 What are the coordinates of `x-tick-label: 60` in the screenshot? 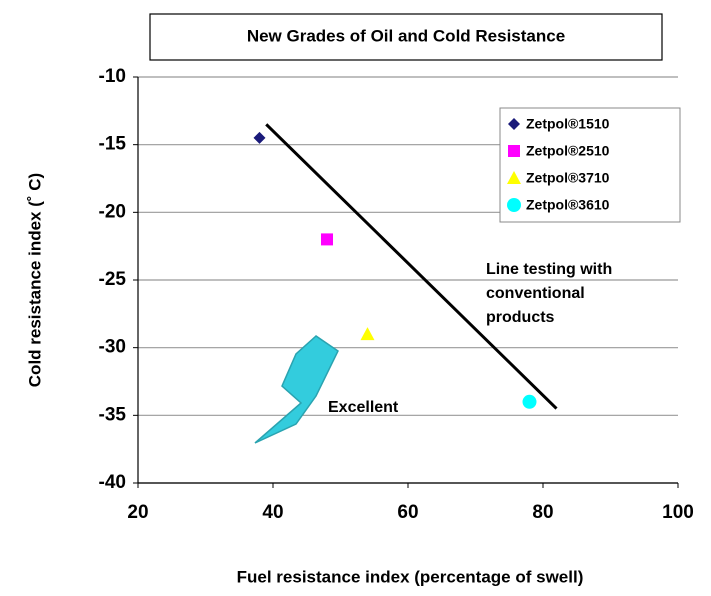 It's located at (407, 512).